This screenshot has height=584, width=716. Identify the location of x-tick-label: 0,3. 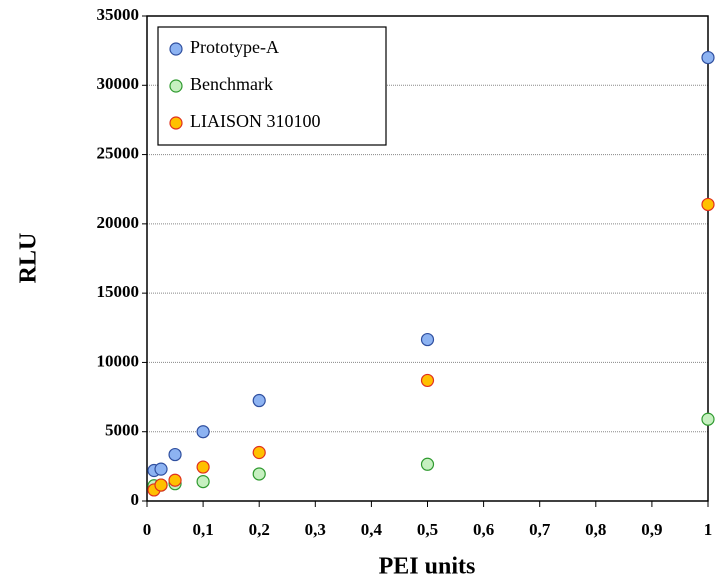
(315, 529).